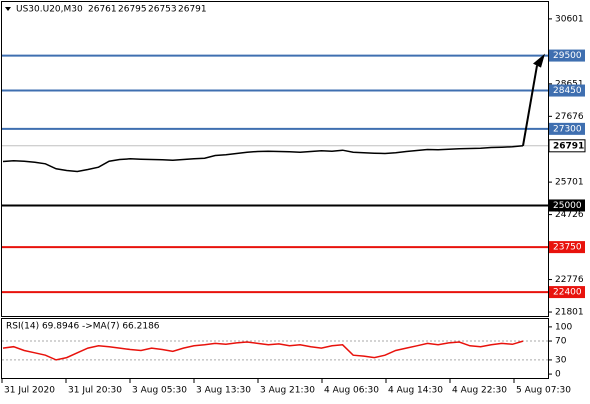 This screenshot has height=404, width=590. Describe the element at coordinates (569, 280) in the screenshot. I see `y-tick-label: 22776` at that location.